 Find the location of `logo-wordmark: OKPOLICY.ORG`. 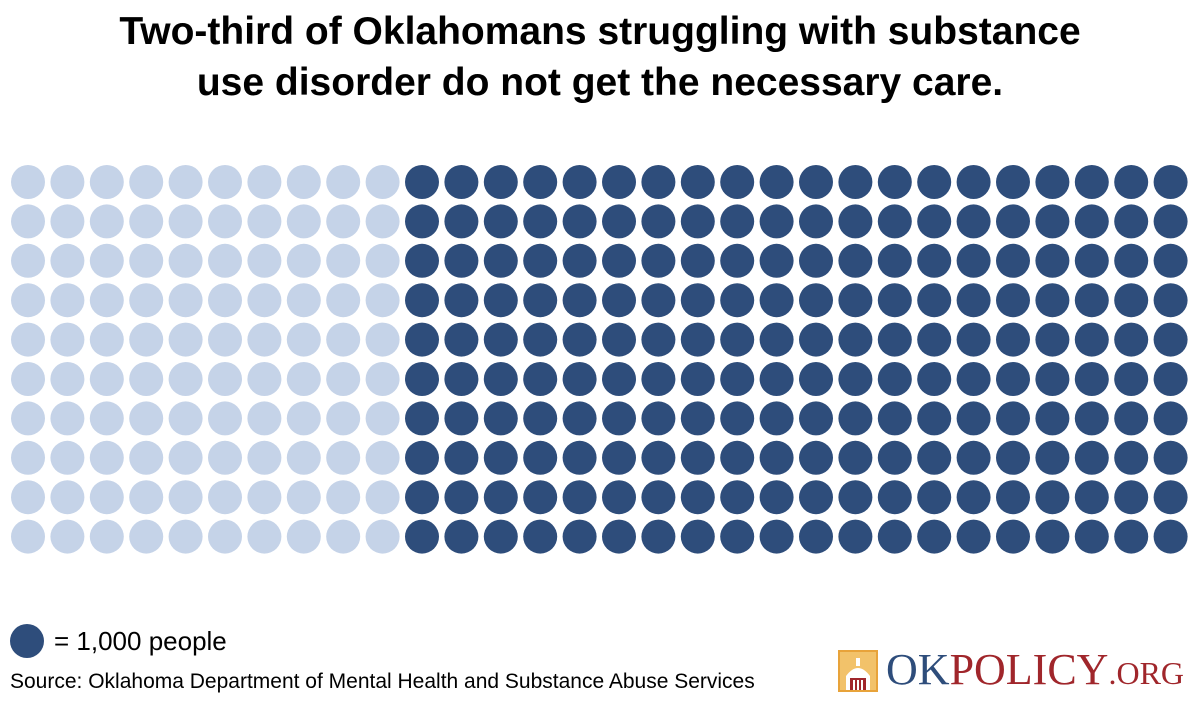

logo-wordmark: OKPOLICY.ORG is located at coordinates (1035, 670).